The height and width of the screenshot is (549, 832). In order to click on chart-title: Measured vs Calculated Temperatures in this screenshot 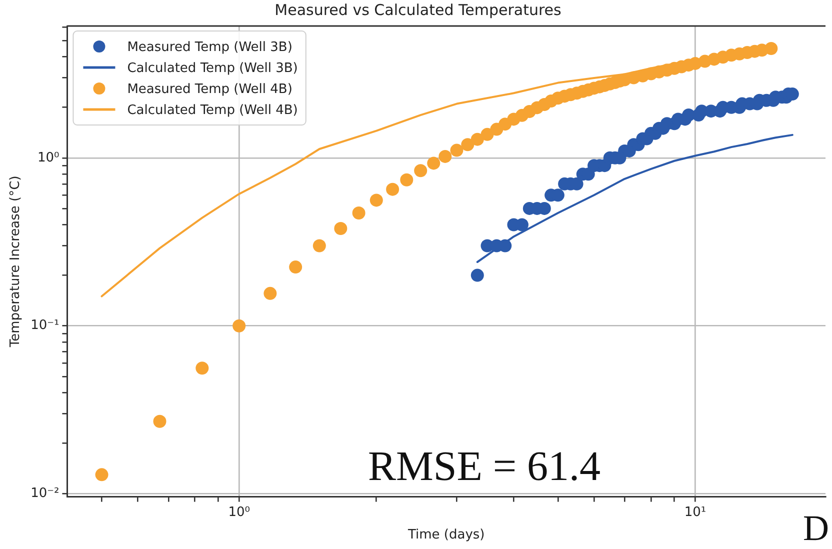, I will do `click(418, 9)`.